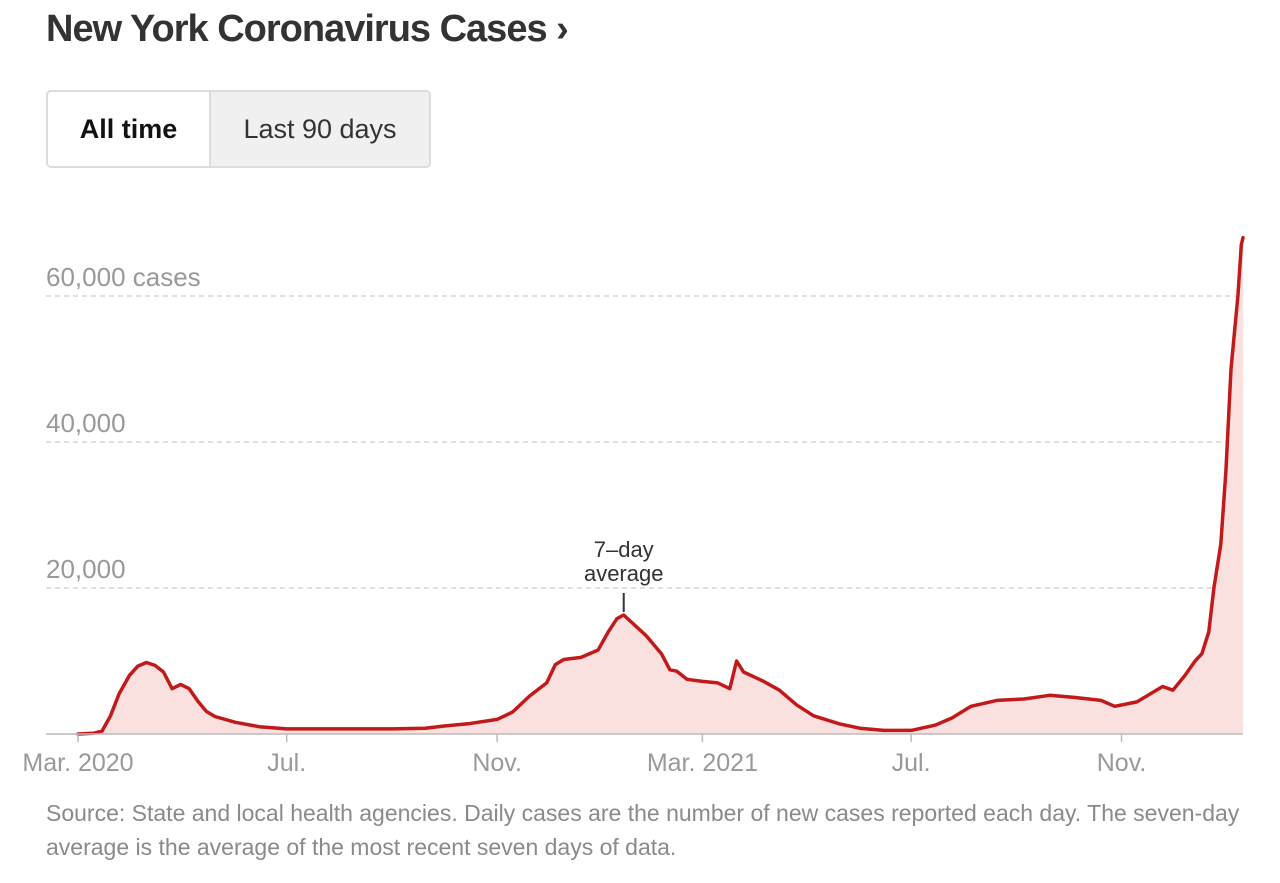  I want to click on y-tick-label: 40,000, so click(86, 423).